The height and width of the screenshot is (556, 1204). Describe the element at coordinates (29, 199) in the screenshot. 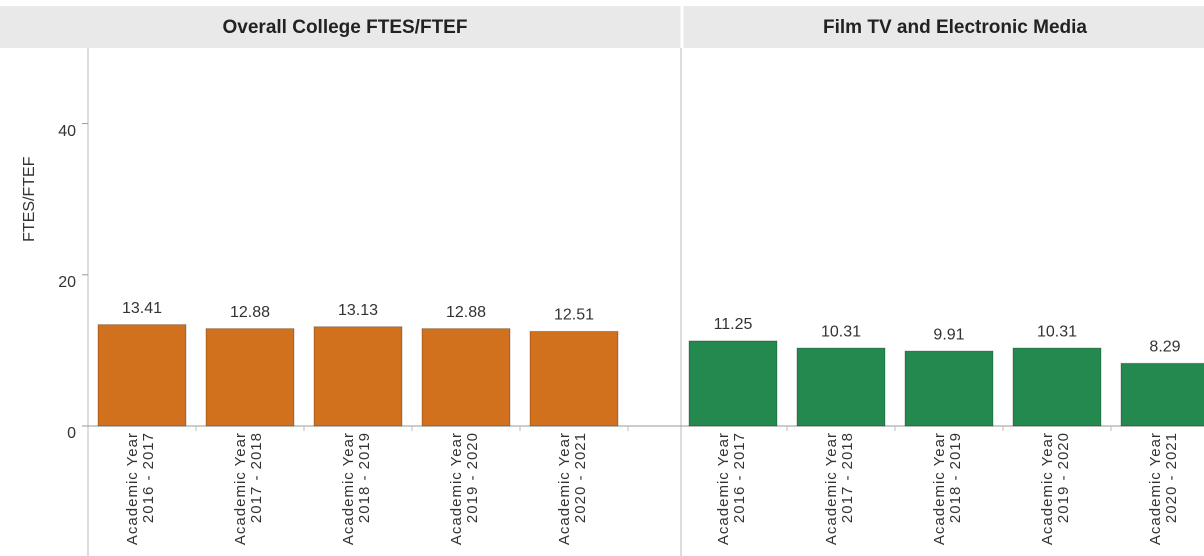

I see `y-axis-label: FTES/FTEF` at that location.